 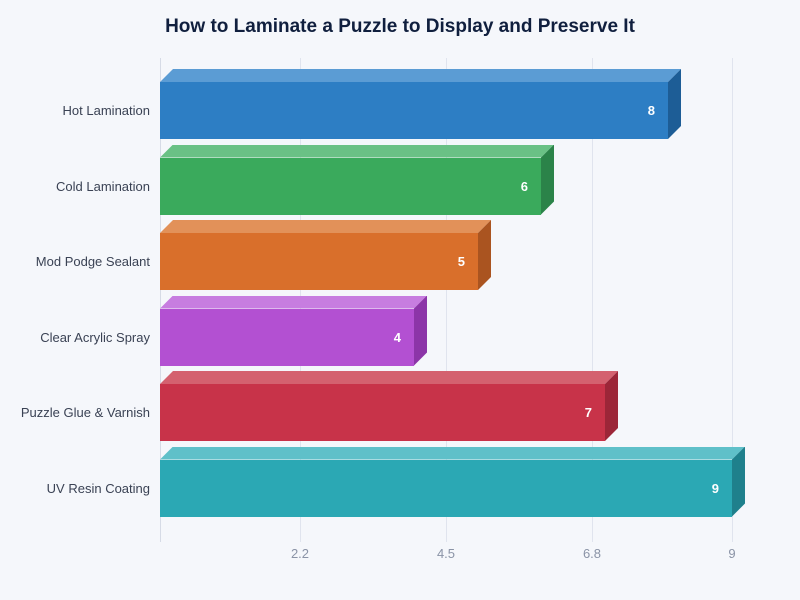 I want to click on category-label: Clear Acrylic Spray, so click(x=95, y=337).